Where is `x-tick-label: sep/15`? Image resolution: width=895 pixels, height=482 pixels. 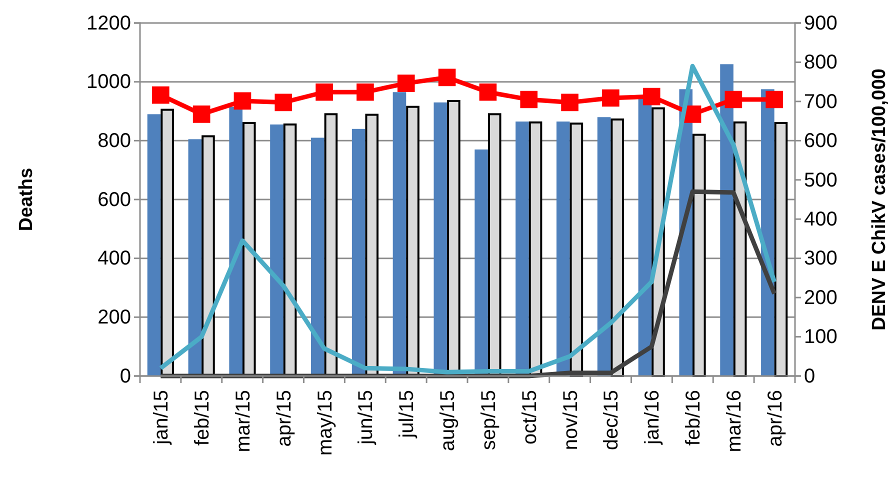
x-tick-label: sep/15 is located at coordinates (489, 420).